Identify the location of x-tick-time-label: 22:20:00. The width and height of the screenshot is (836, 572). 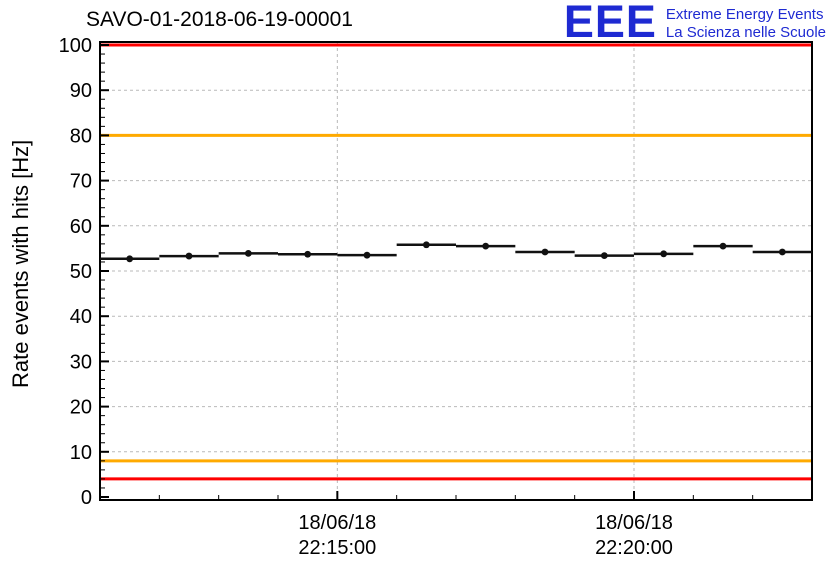
(634, 548).